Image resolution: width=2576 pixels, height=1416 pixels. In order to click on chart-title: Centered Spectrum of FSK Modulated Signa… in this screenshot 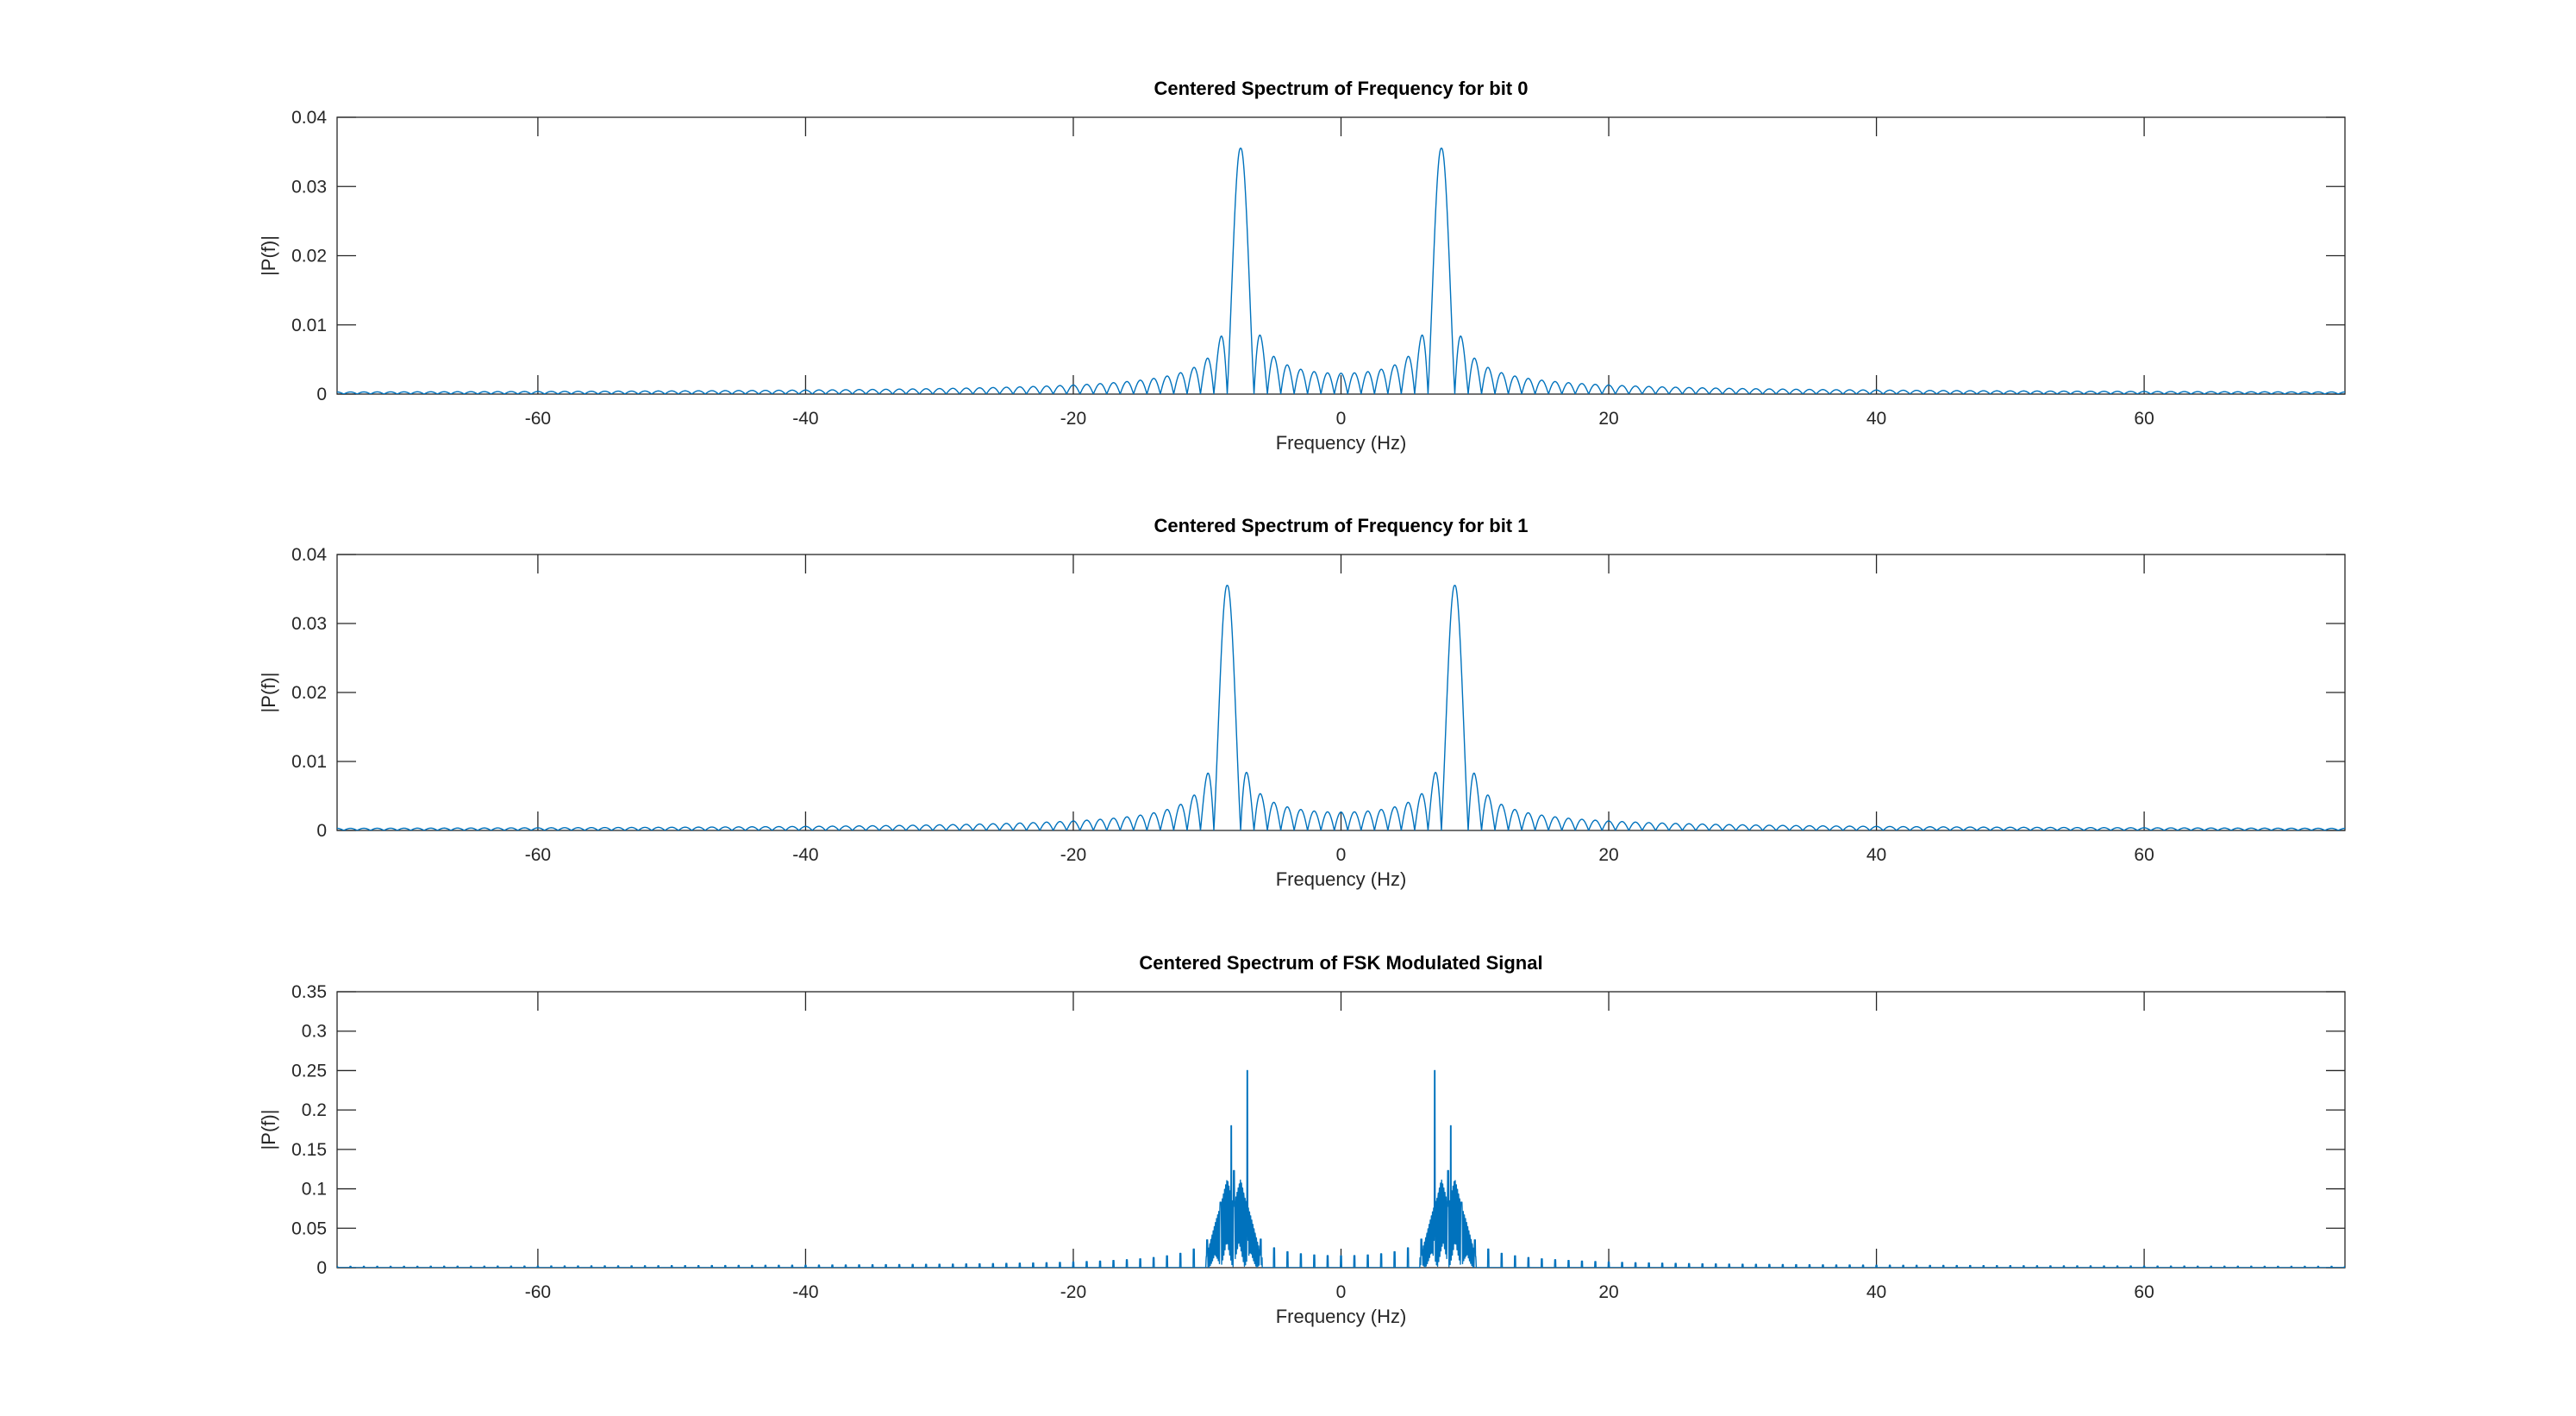, I will do `click(1340, 963)`.